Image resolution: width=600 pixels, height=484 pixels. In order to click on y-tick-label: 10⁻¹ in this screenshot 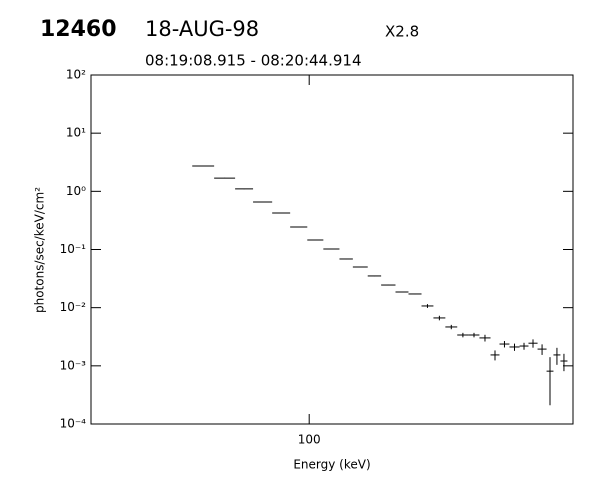, I will do `click(73, 249)`.